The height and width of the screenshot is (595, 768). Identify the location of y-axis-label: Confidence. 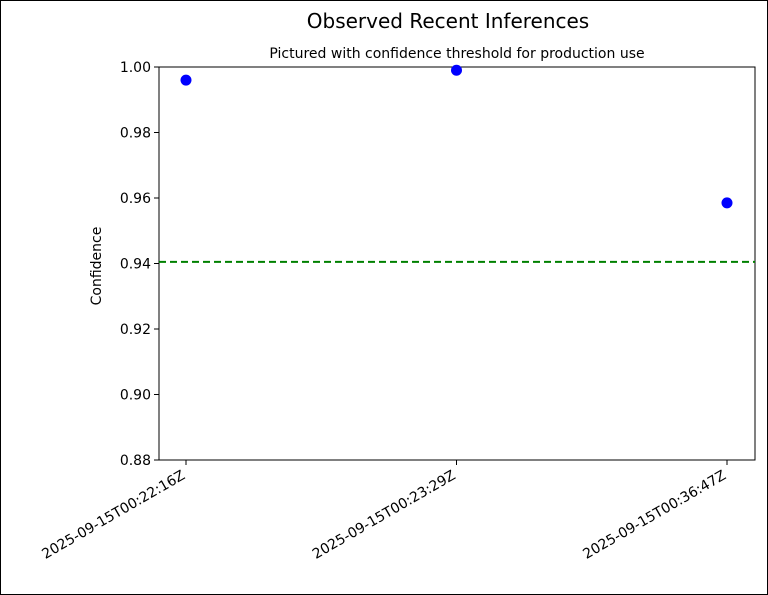
(97, 266).